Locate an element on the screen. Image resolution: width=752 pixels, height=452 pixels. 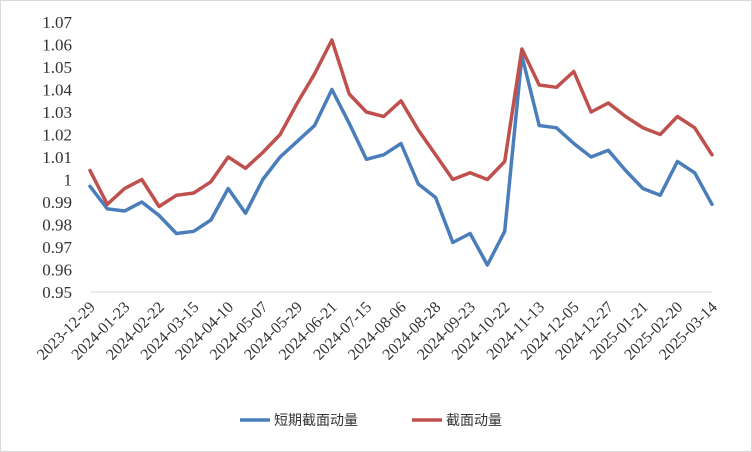
y-tick-label: 1 is located at coordinates (68, 180).